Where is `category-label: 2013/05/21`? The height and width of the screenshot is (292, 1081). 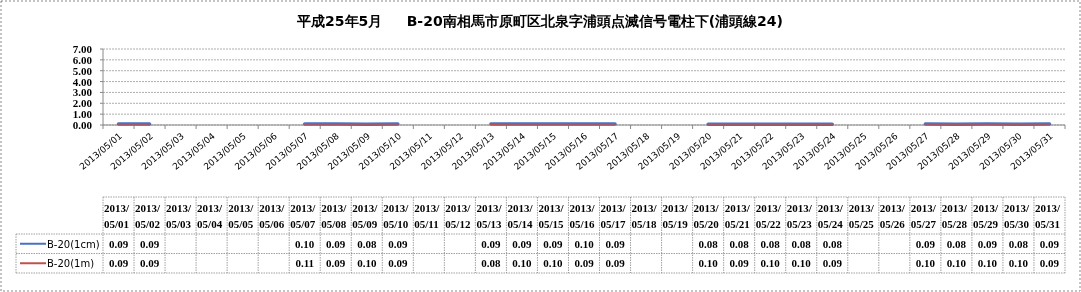
category-label: 2013/05/21 is located at coordinates (737, 216).